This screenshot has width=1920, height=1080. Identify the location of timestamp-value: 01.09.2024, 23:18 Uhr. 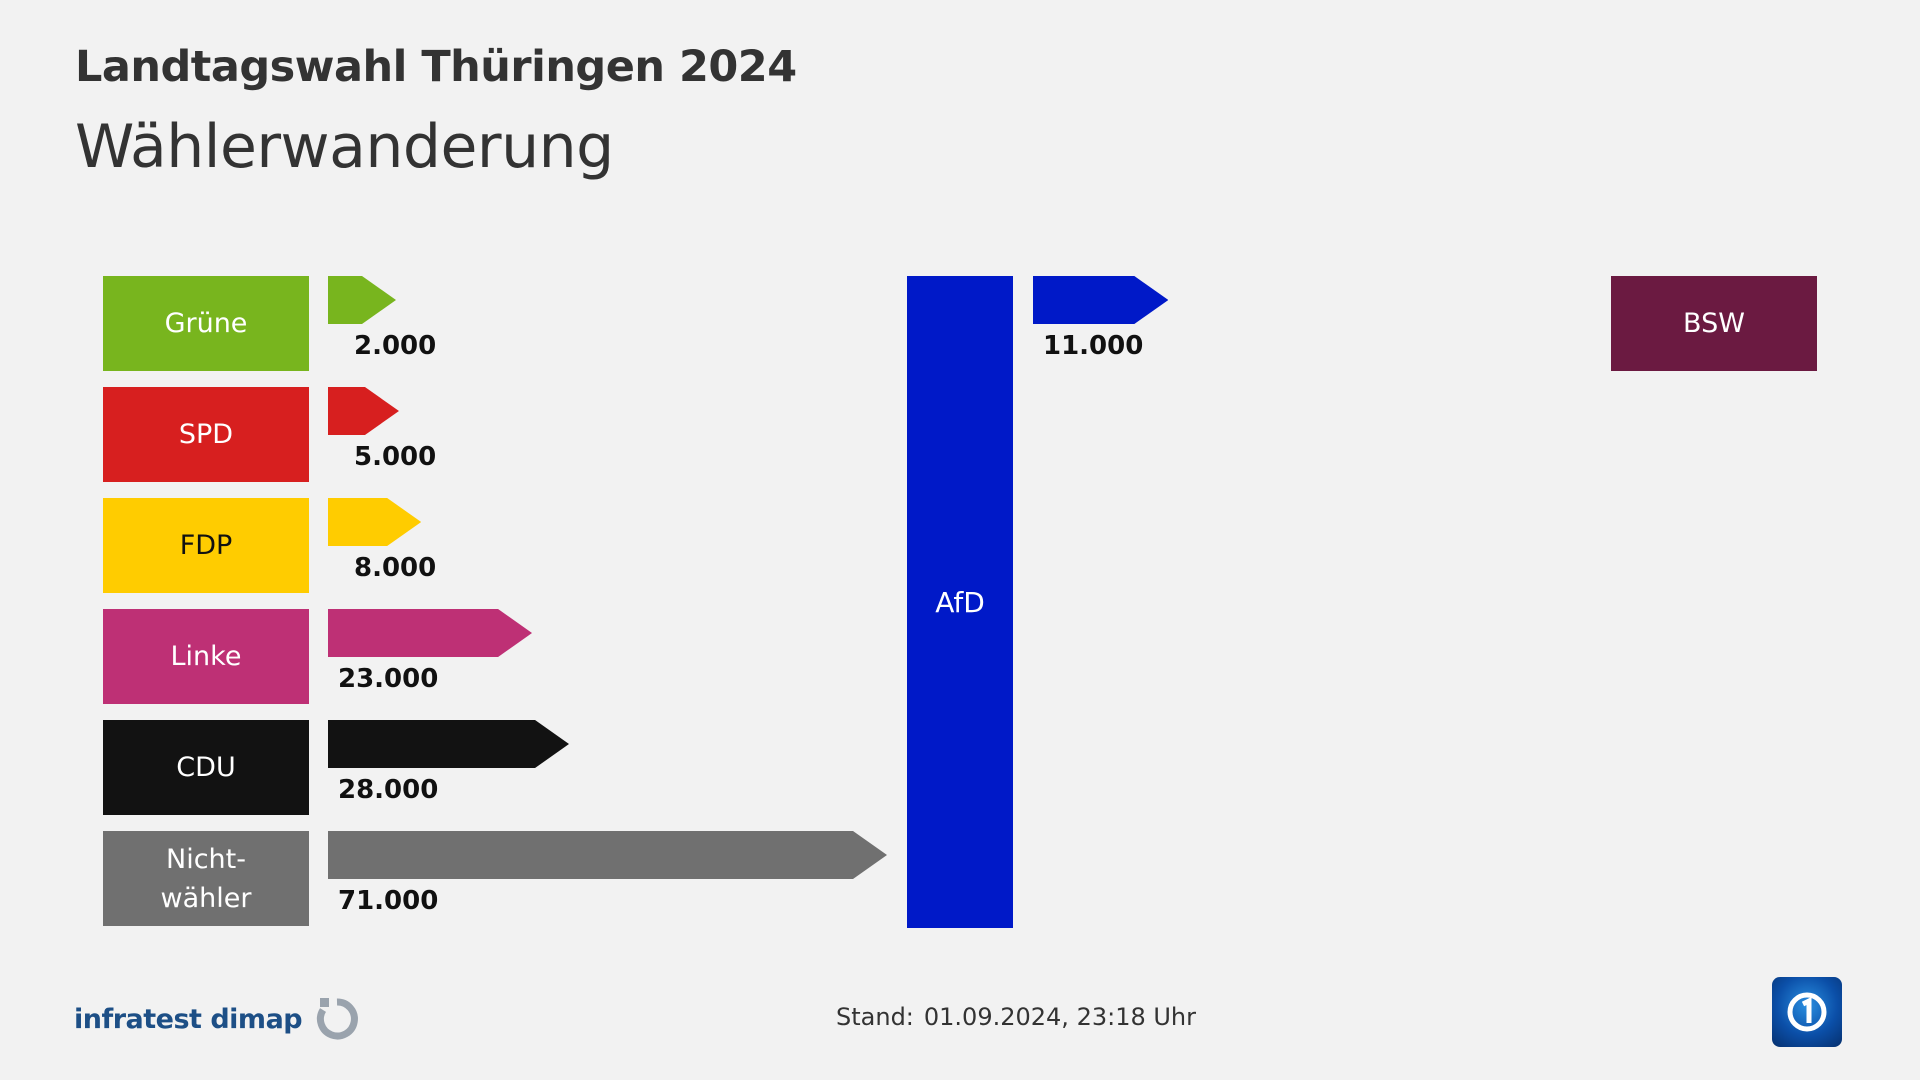
(1059, 1017).